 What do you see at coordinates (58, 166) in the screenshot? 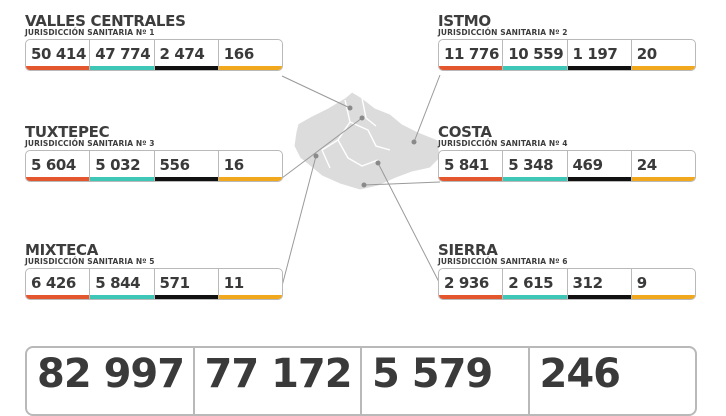
I see `confirmed-value: 5 604` at bounding box center [58, 166].